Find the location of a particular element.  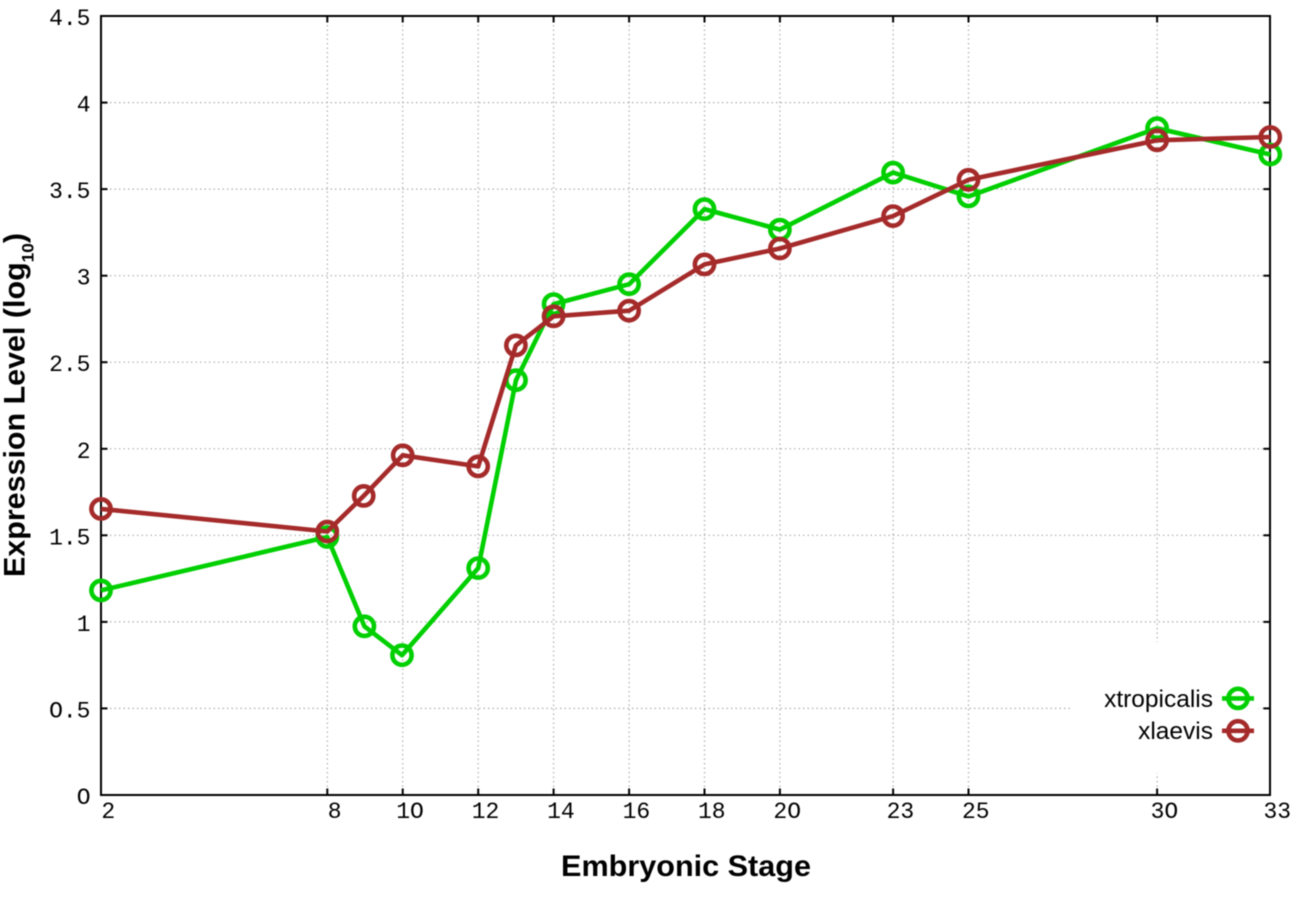

svg-text: 2O is located at coordinates (787, 812).